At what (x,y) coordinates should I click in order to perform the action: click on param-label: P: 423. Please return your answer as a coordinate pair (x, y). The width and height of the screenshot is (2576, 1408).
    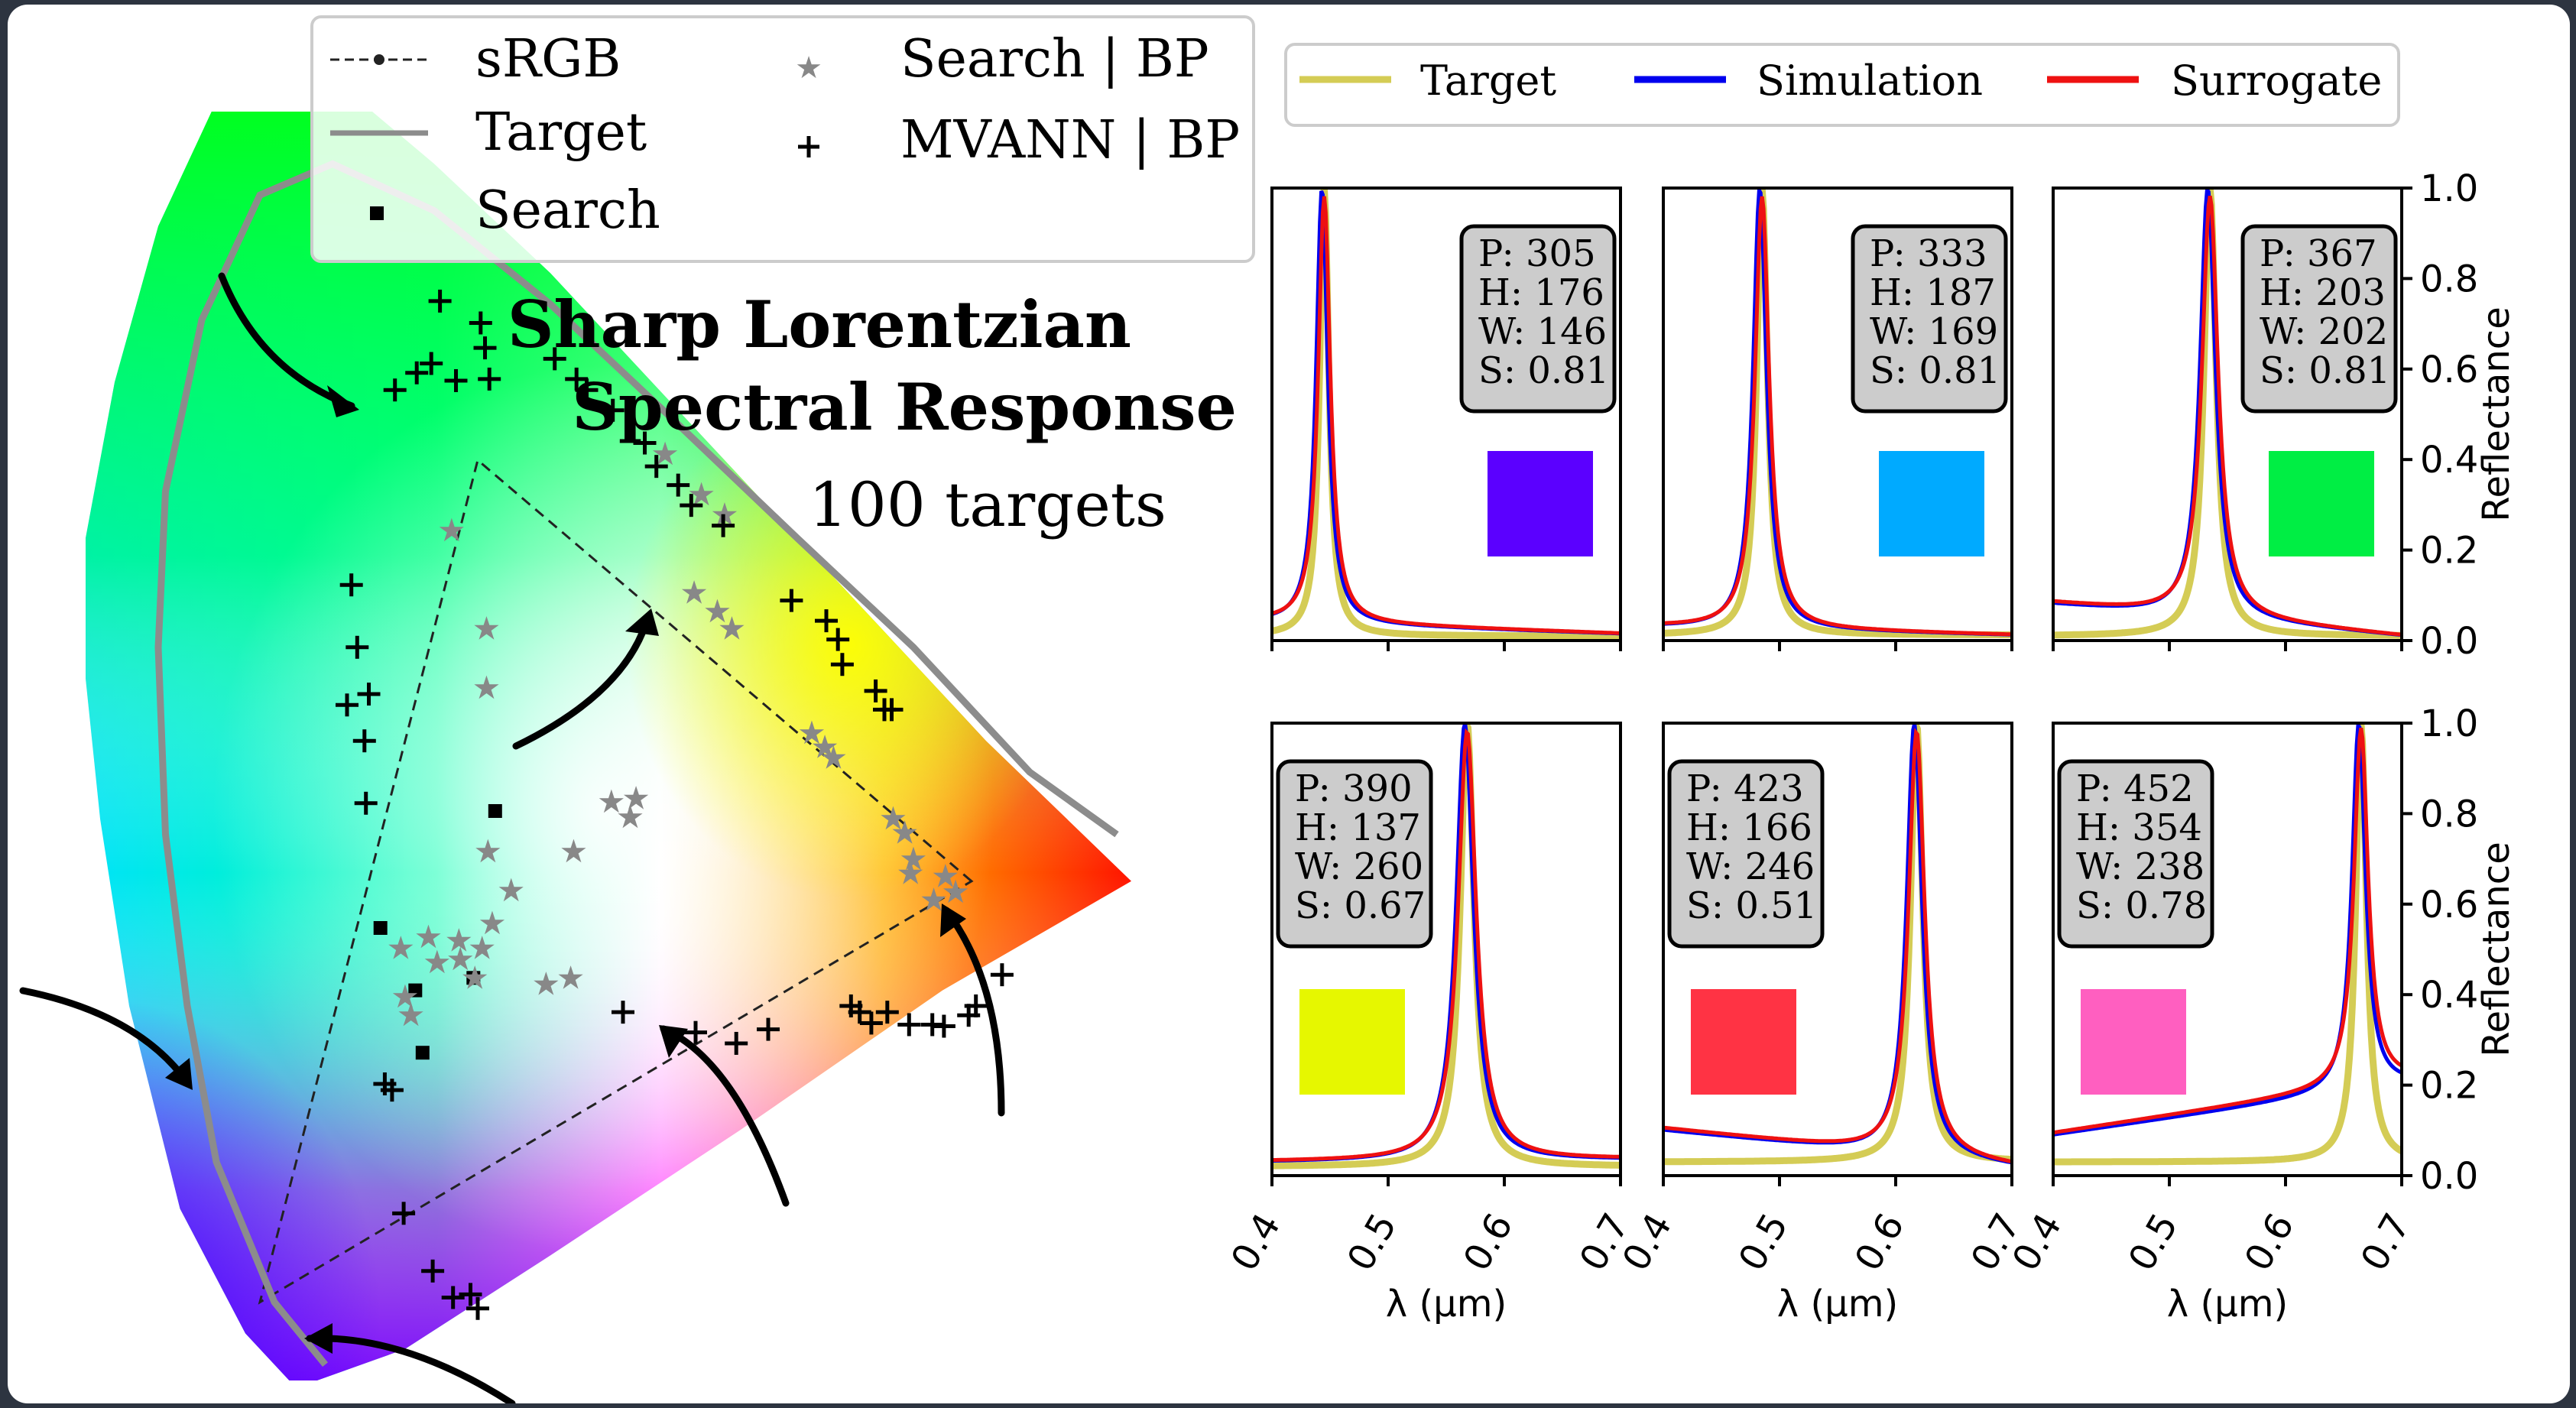
    Looking at the image, I should click on (1745, 788).